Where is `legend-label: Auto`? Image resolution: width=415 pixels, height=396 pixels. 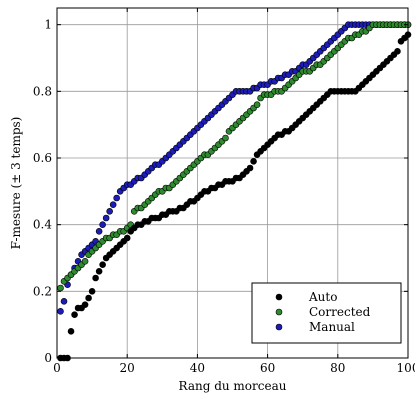 legend-label: Auto is located at coordinates (322, 297).